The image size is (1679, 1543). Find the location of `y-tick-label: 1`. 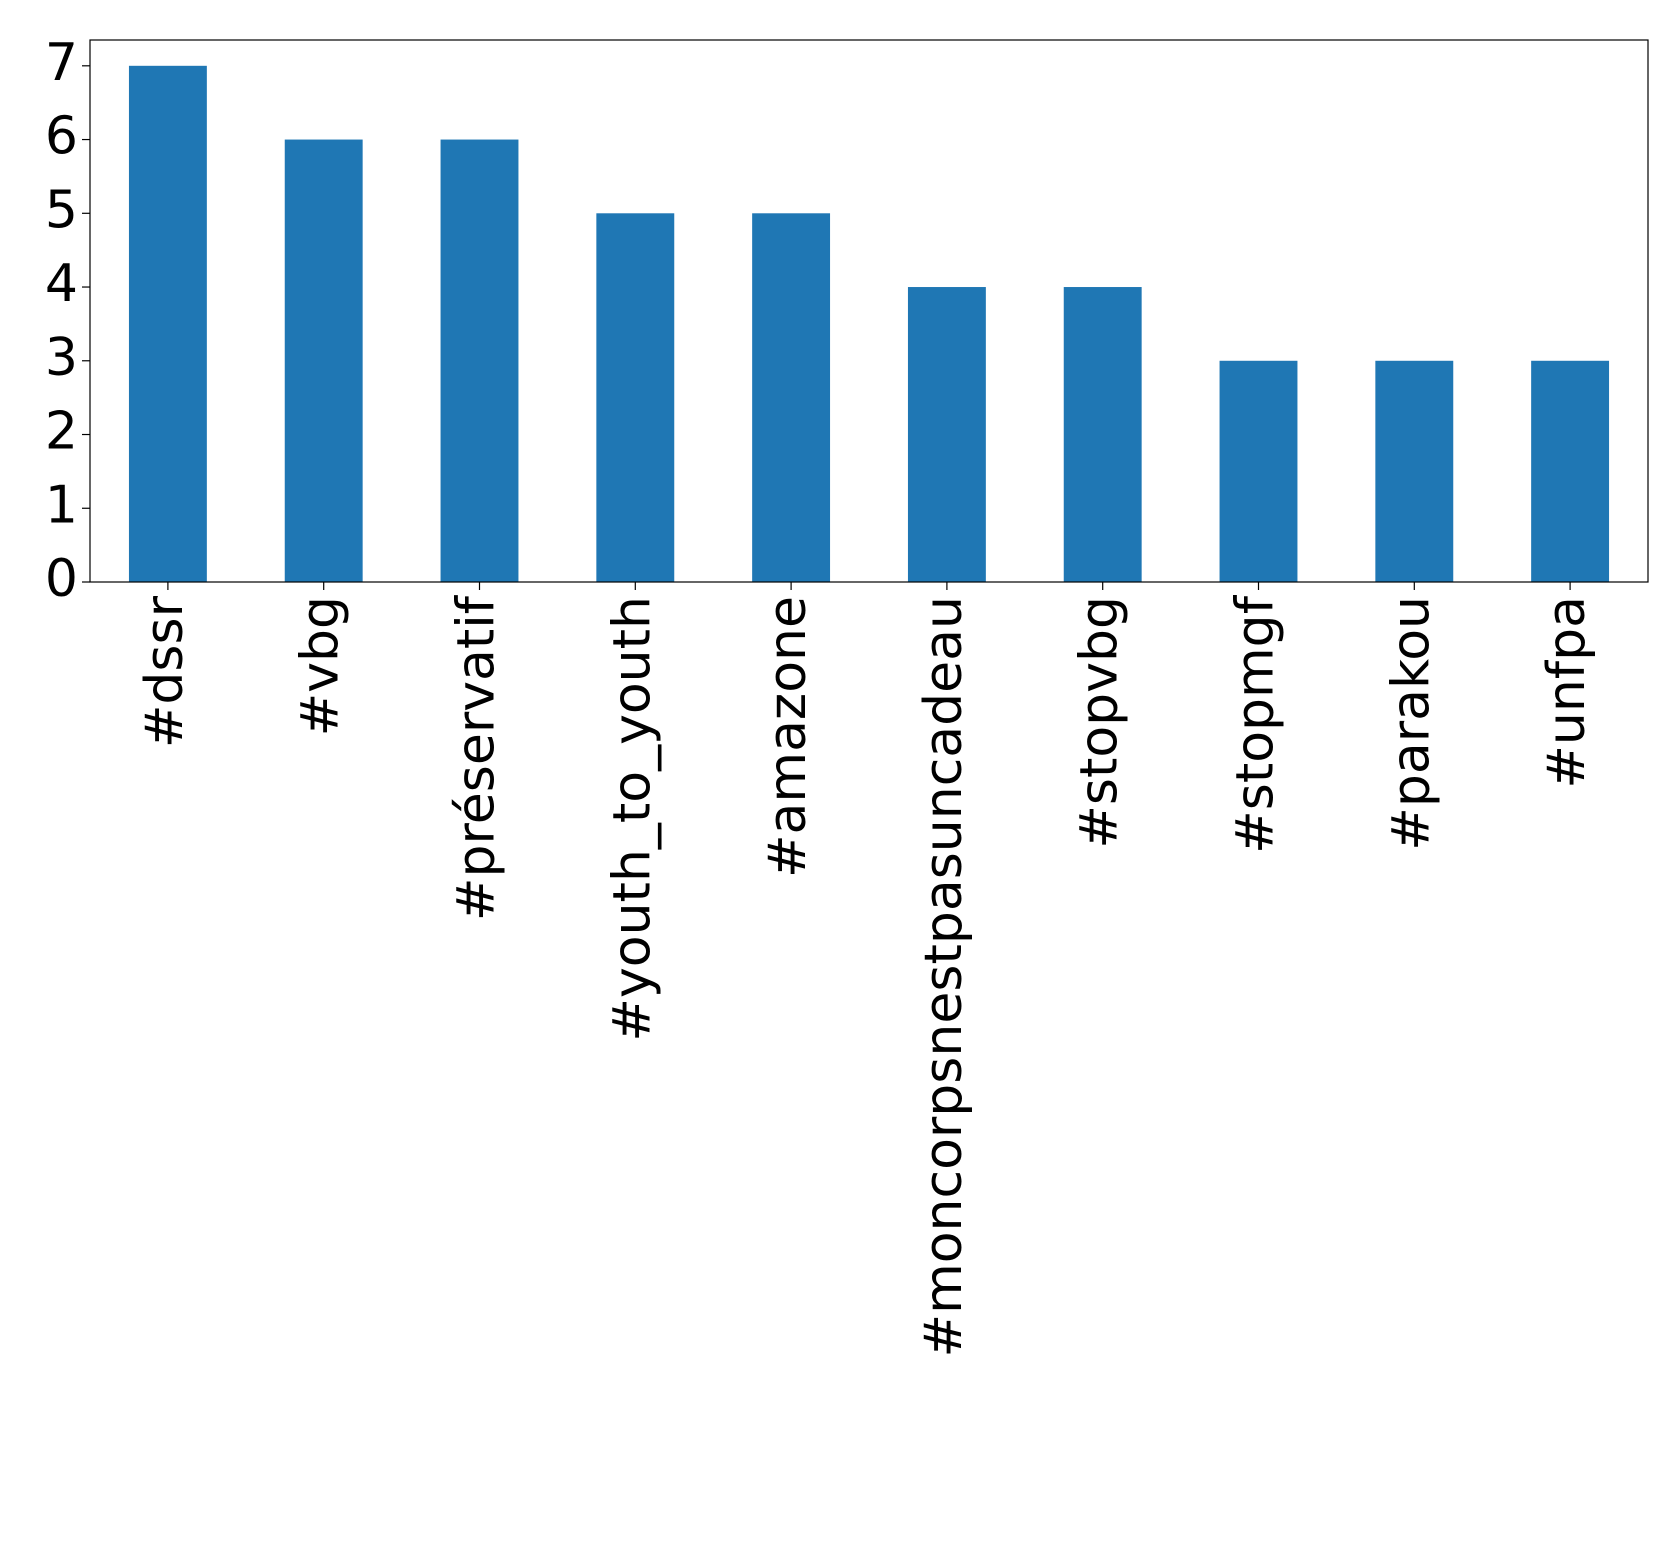

y-tick-label: 1 is located at coordinates (61, 505).